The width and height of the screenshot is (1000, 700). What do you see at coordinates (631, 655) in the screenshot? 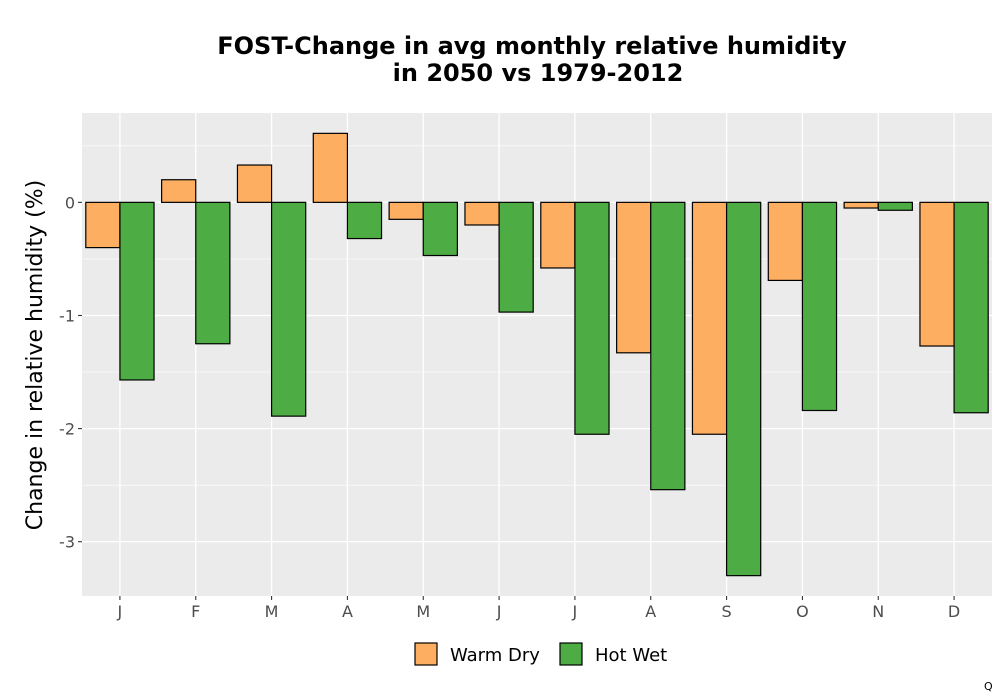
I see `legend-label-hot-wet: Hot Wet` at bounding box center [631, 655].